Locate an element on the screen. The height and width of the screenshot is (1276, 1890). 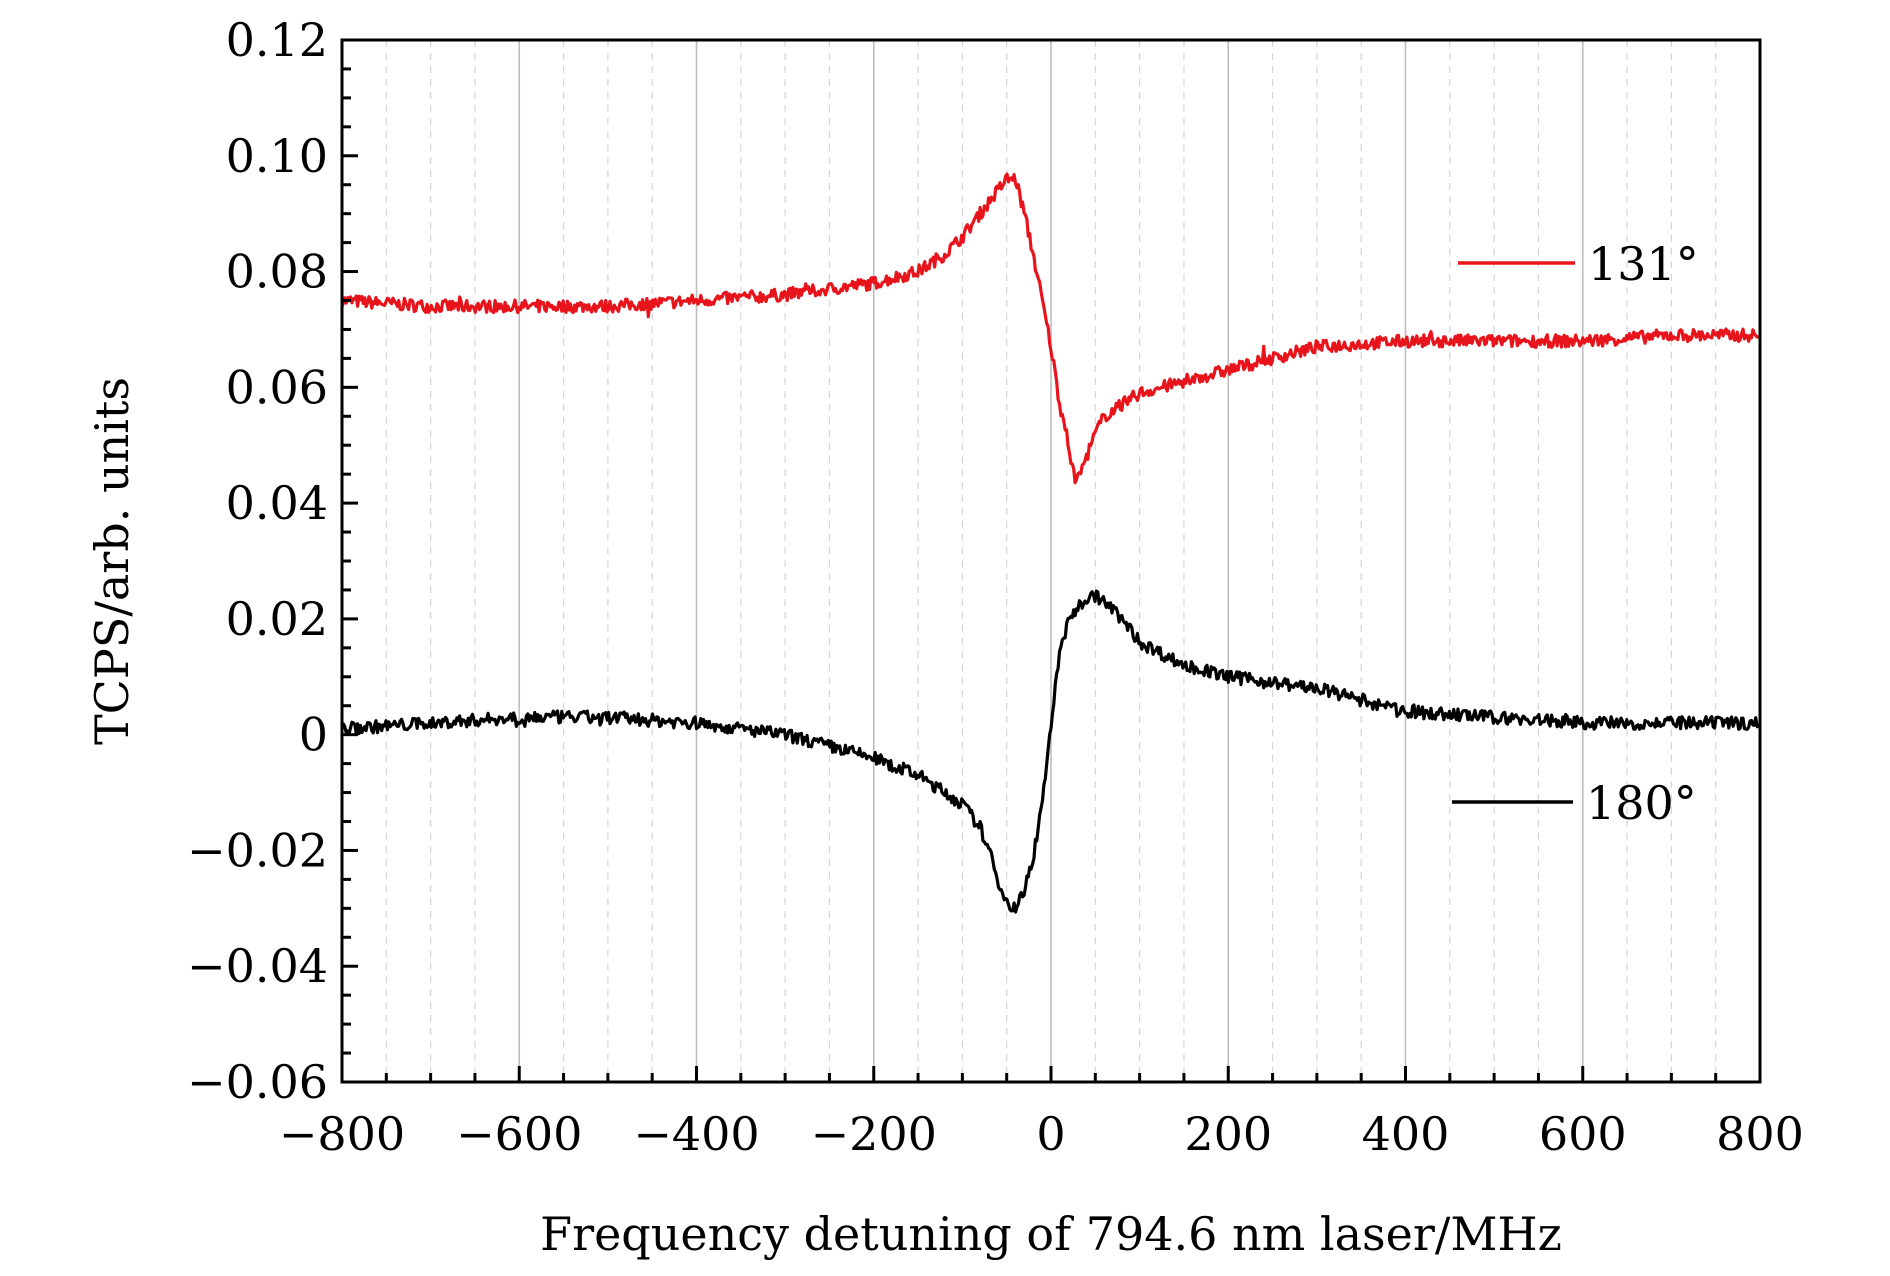
x-axis-title: Frequency detuning of 794.6 nm laser/MHz is located at coordinates (1051, 1234).